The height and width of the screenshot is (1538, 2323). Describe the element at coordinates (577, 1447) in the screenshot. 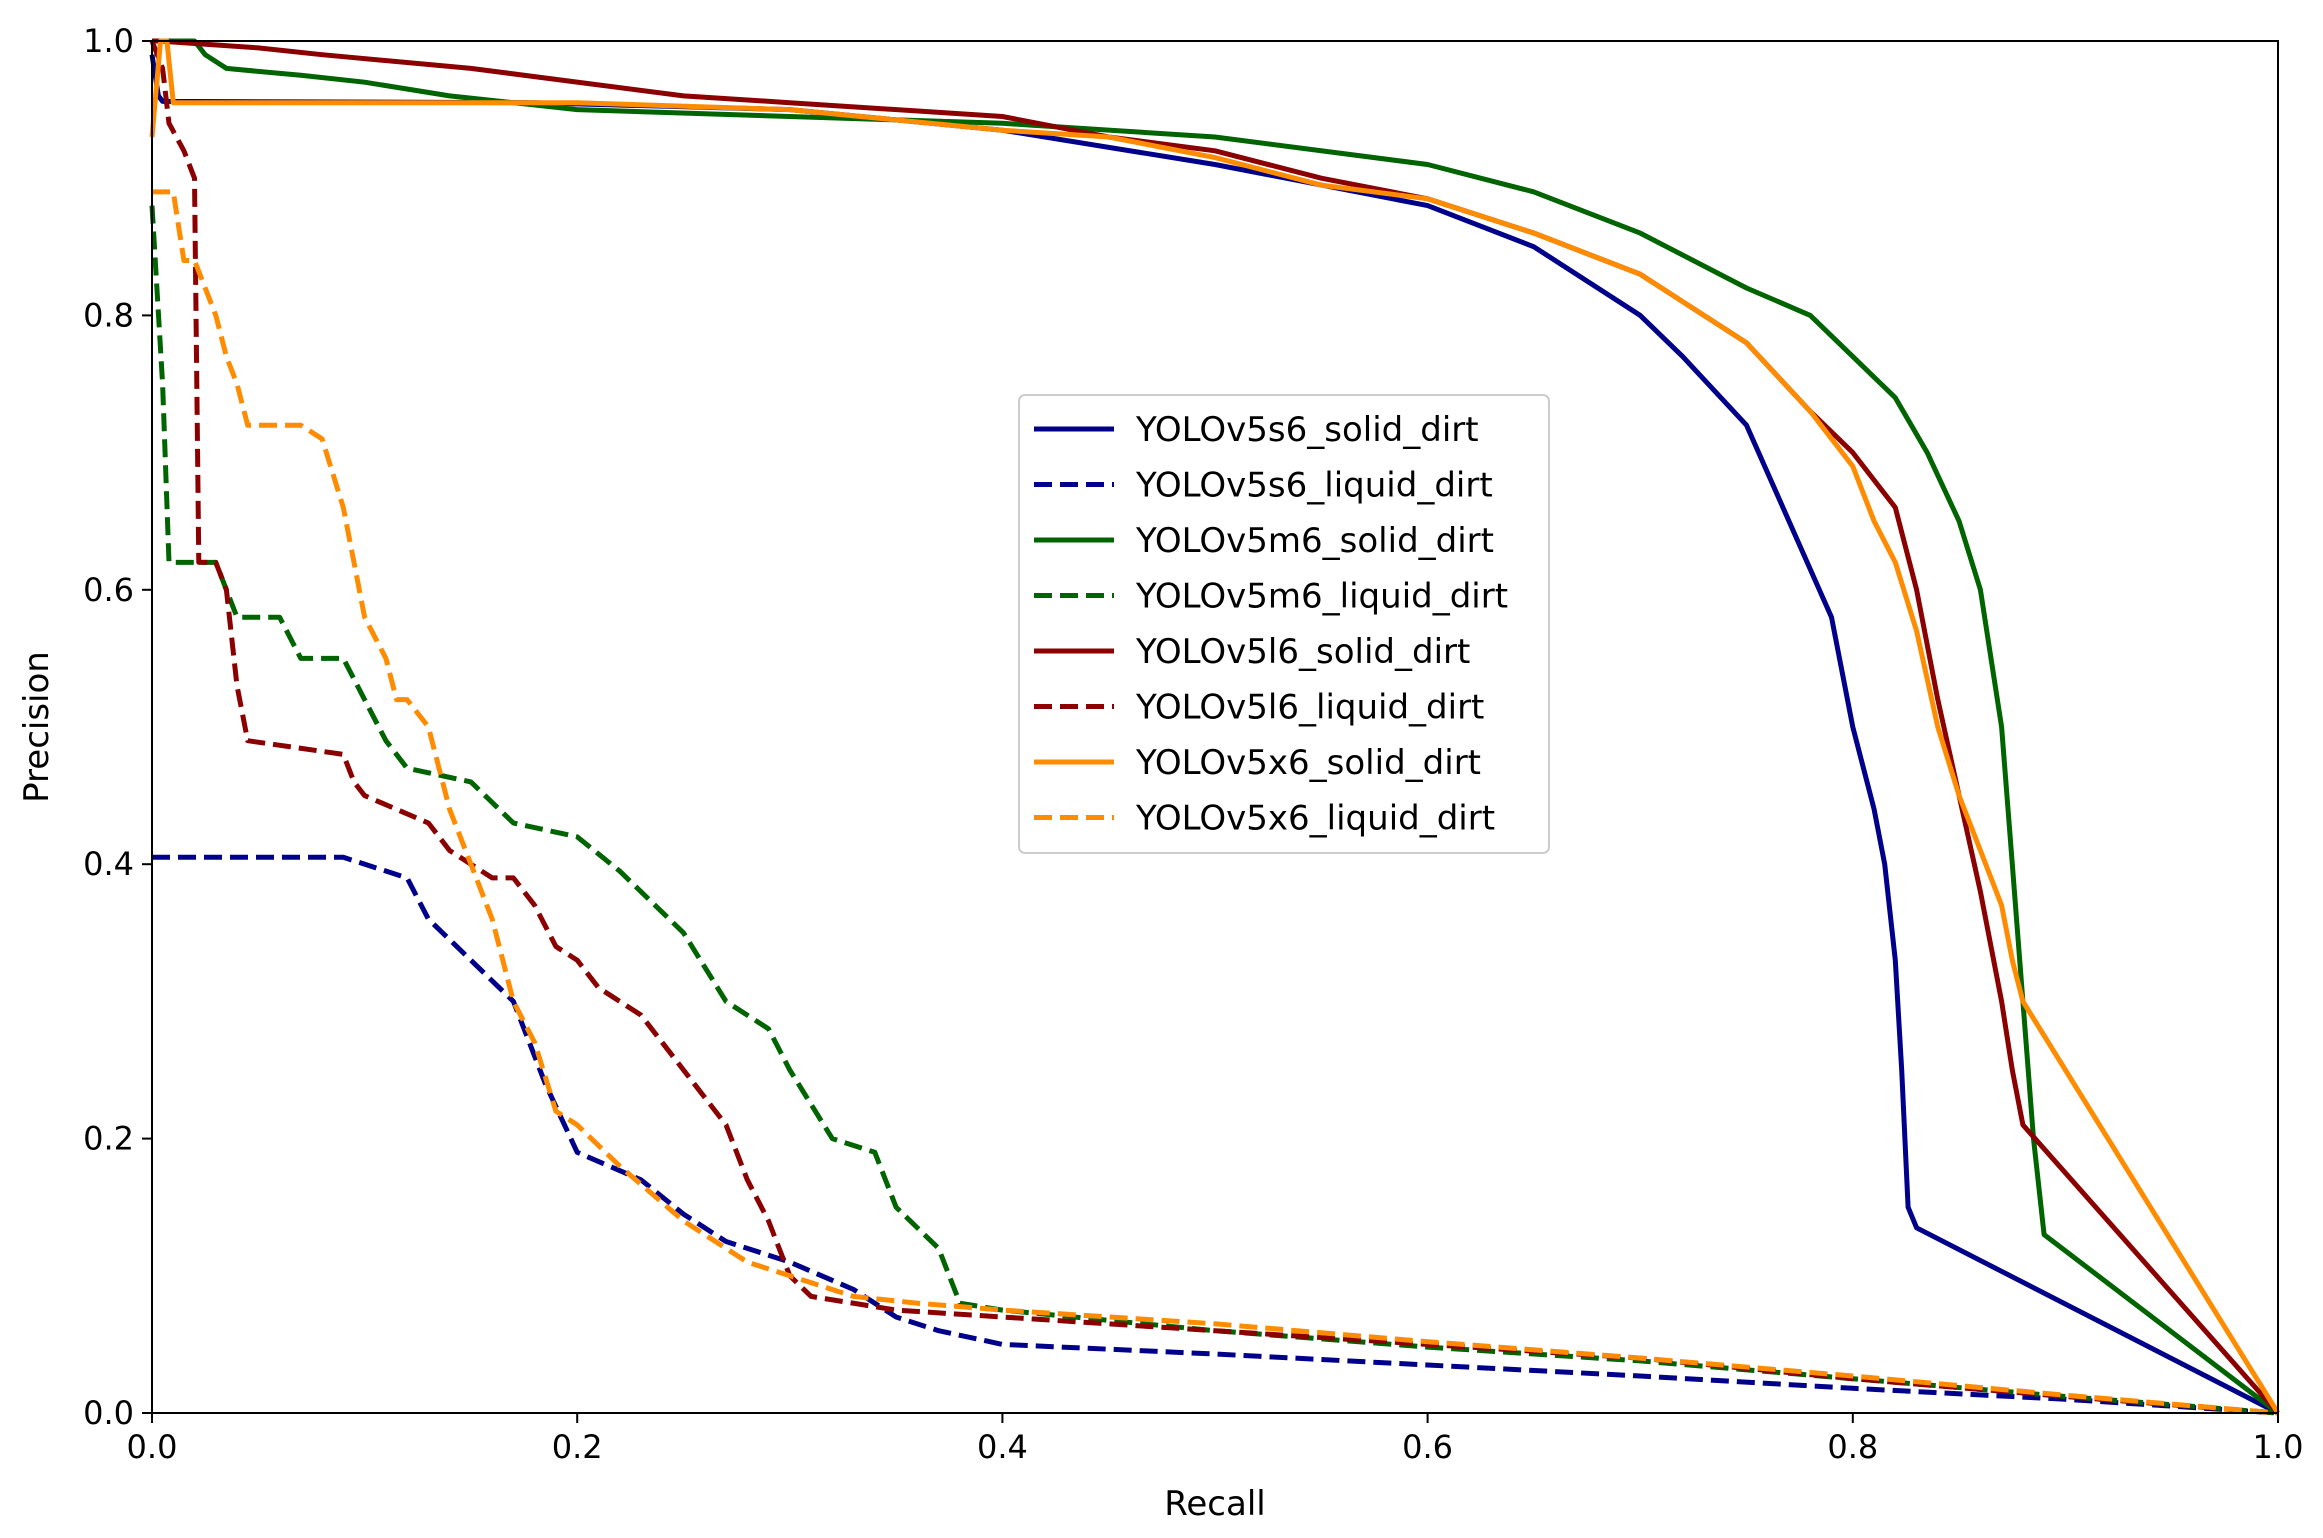

I see `x-tick-label: 0.2` at that location.